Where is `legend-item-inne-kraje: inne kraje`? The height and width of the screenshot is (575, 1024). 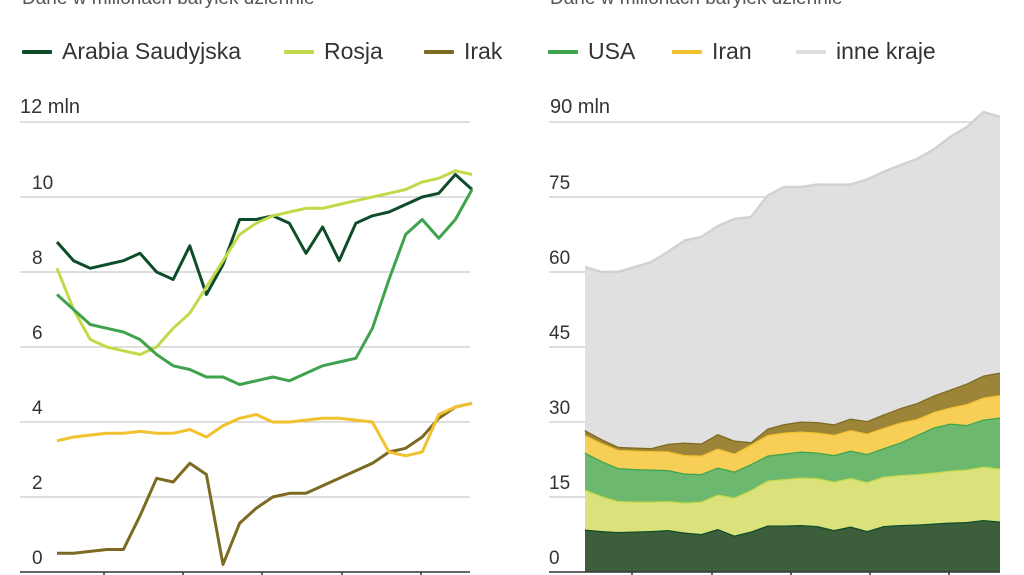
legend-item-inne-kraje: inne kraje is located at coordinates (866, 51).